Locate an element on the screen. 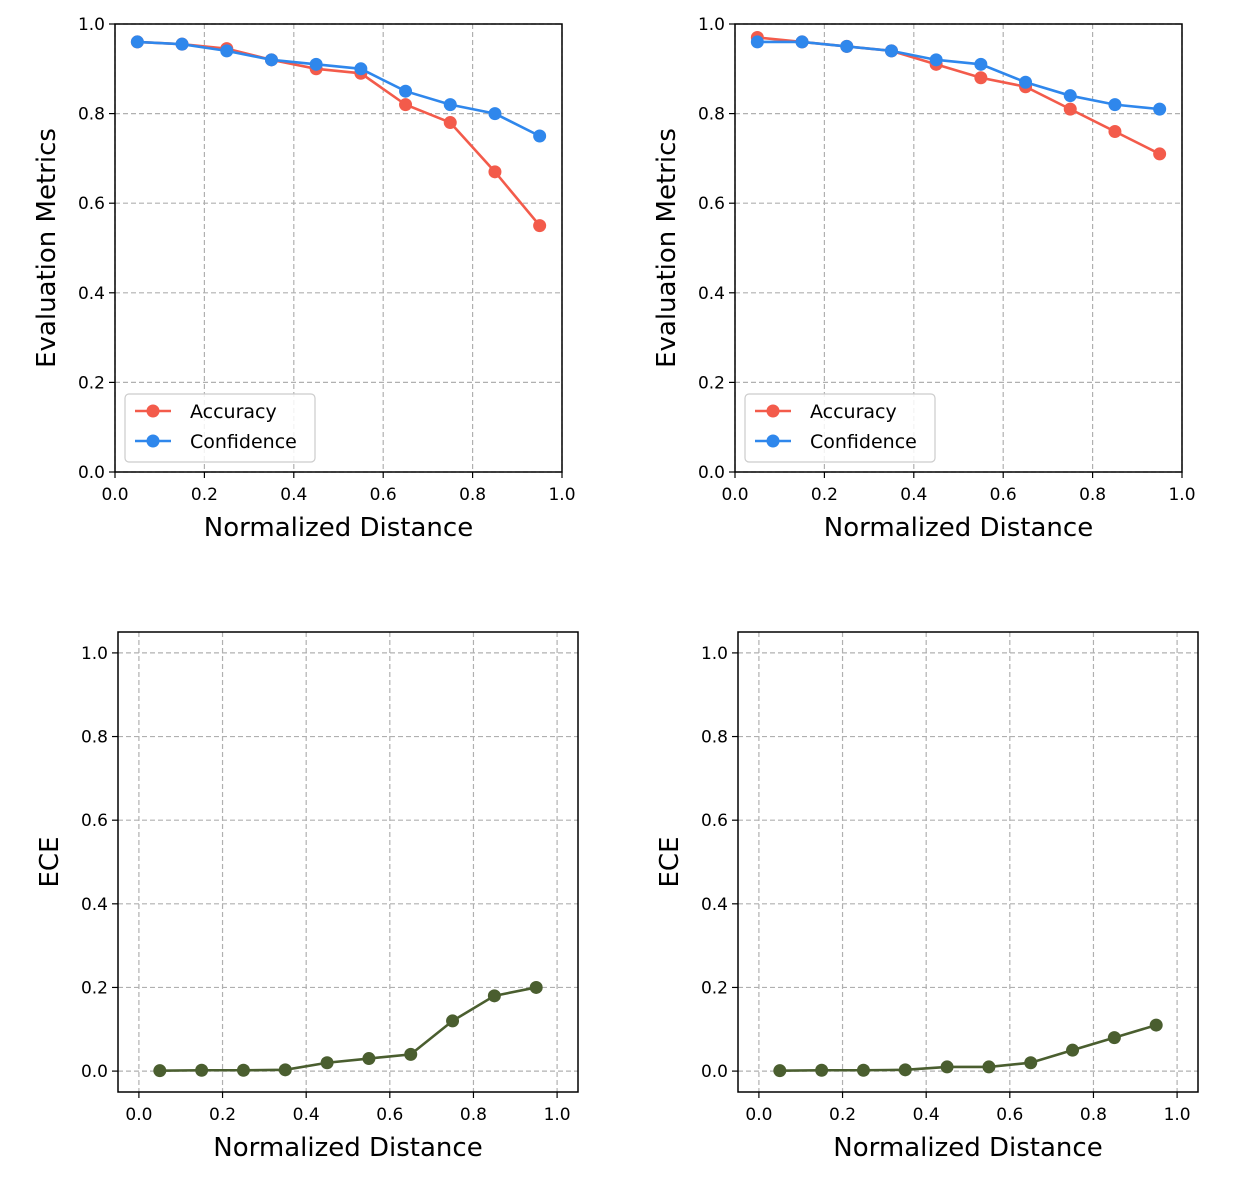  legend-box is located at coordinates (840, 428).